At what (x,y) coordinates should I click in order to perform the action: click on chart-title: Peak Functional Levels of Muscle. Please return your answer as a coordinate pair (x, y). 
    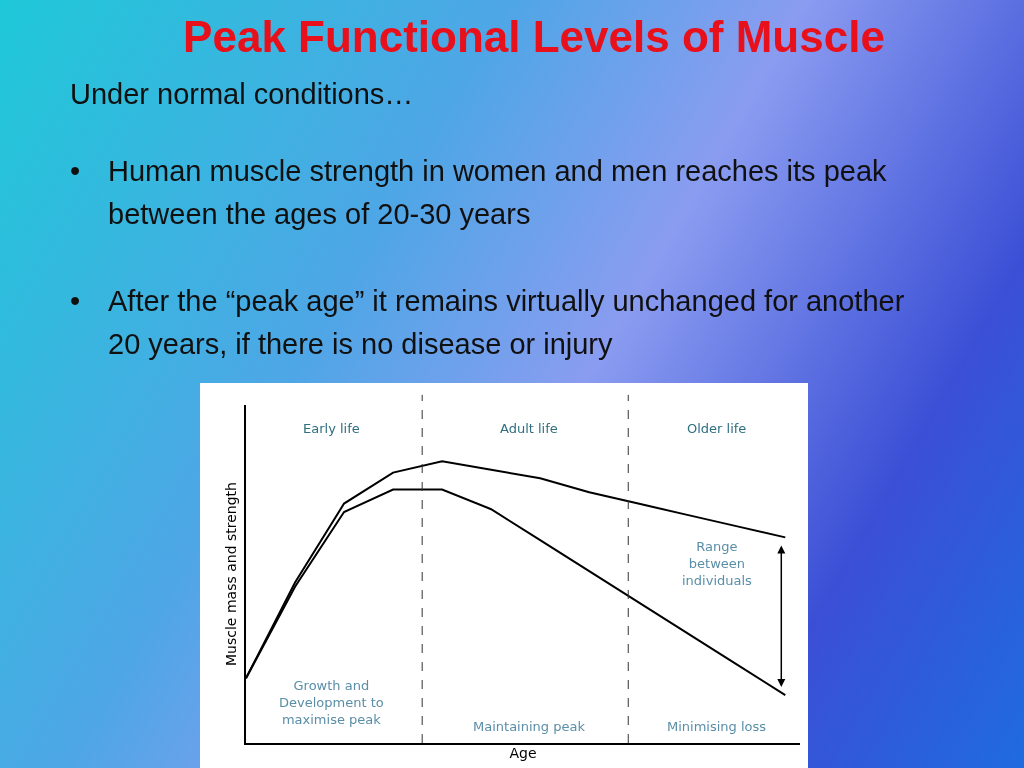
    Looking at the image, I should click on (534, 37).